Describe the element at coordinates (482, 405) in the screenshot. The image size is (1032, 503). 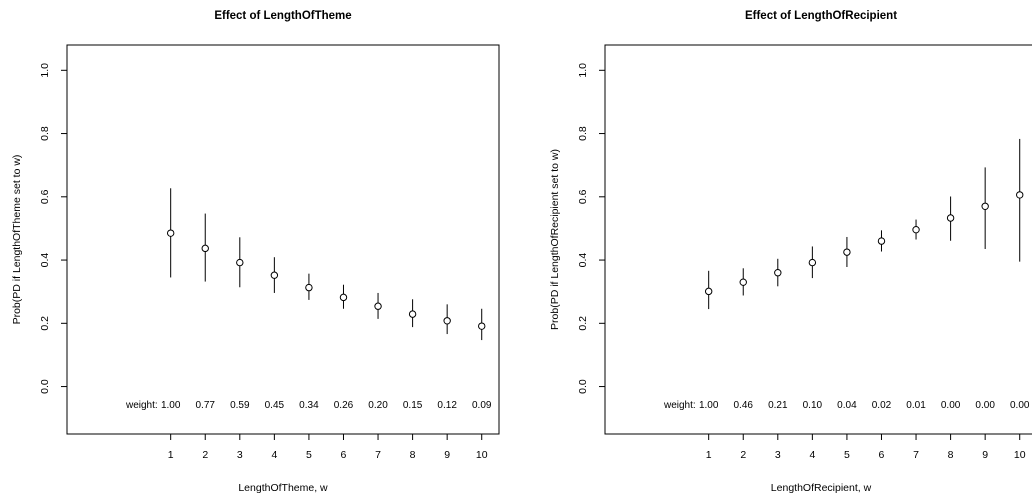
I see `weight-value: 0.09` at that location.